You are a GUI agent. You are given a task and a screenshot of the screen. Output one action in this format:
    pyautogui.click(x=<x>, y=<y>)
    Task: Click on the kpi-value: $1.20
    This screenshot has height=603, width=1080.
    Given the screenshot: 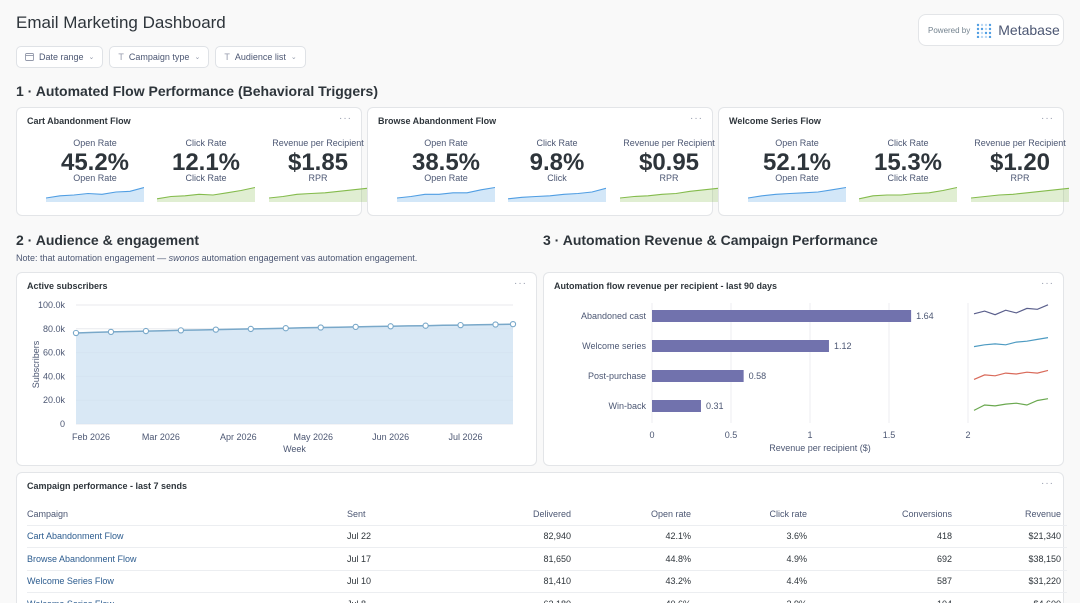 What is the action you would take?
    pyautogui.click(x=1020, y=162)
    